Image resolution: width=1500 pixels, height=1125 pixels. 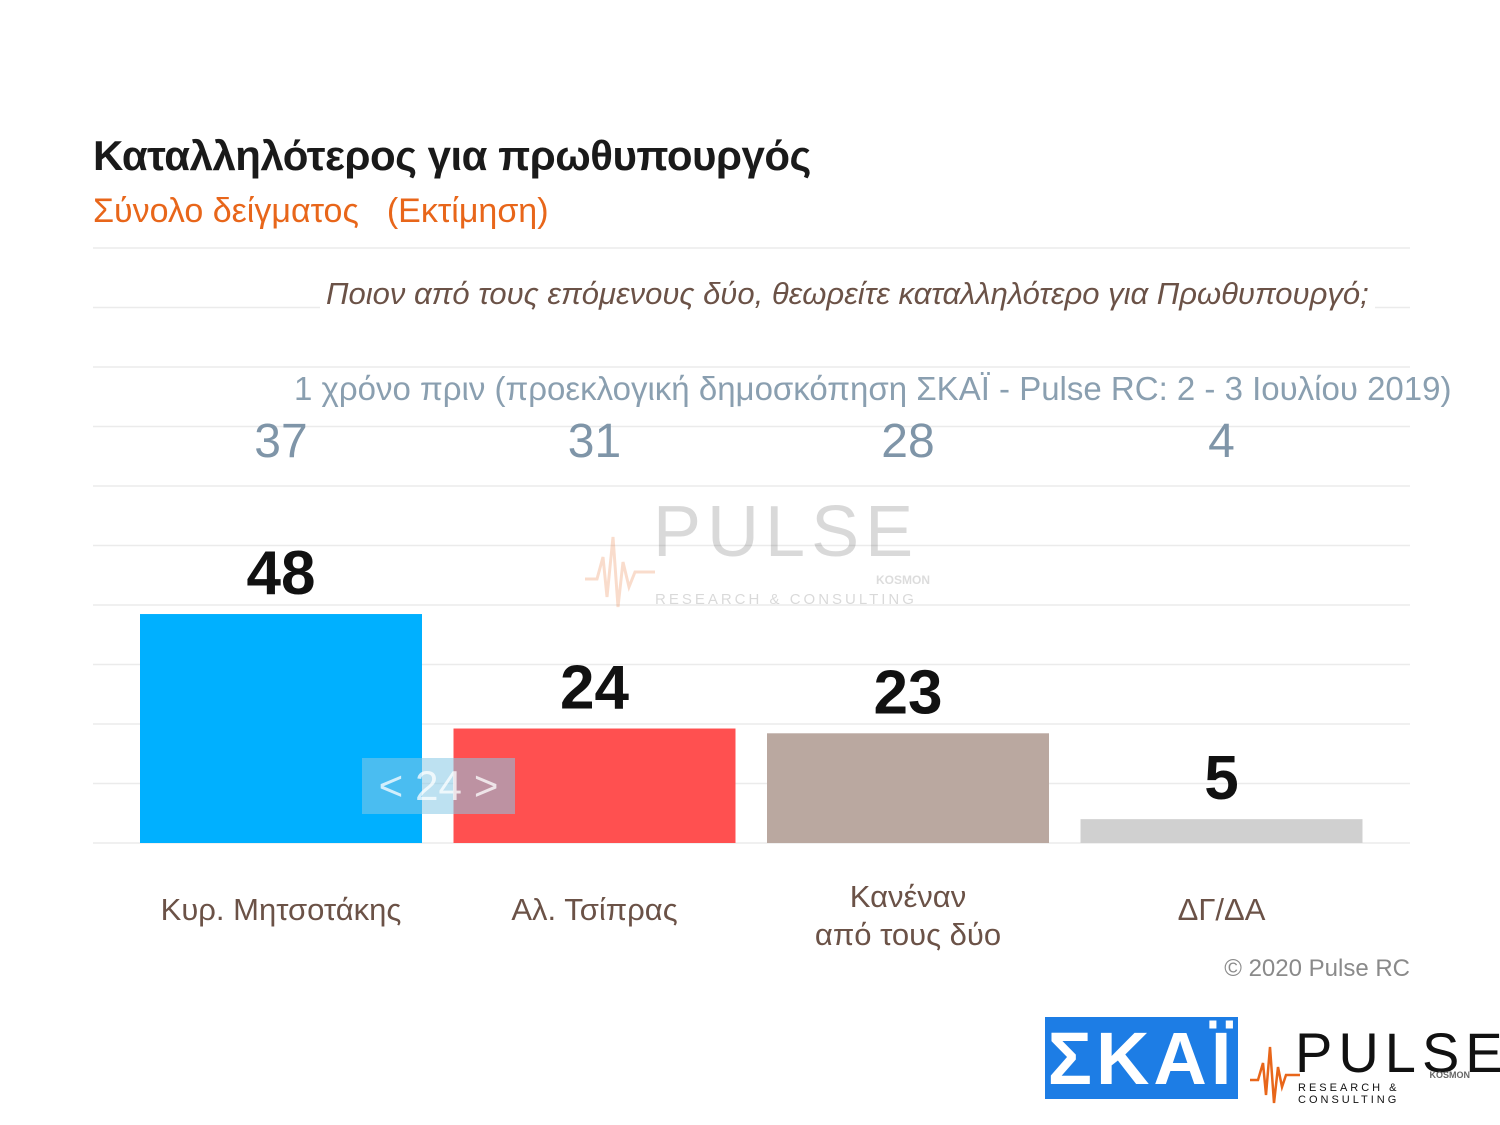 I want to click on skai-logo: ΣΚΑΪ, so click(x=1141, y=1058).